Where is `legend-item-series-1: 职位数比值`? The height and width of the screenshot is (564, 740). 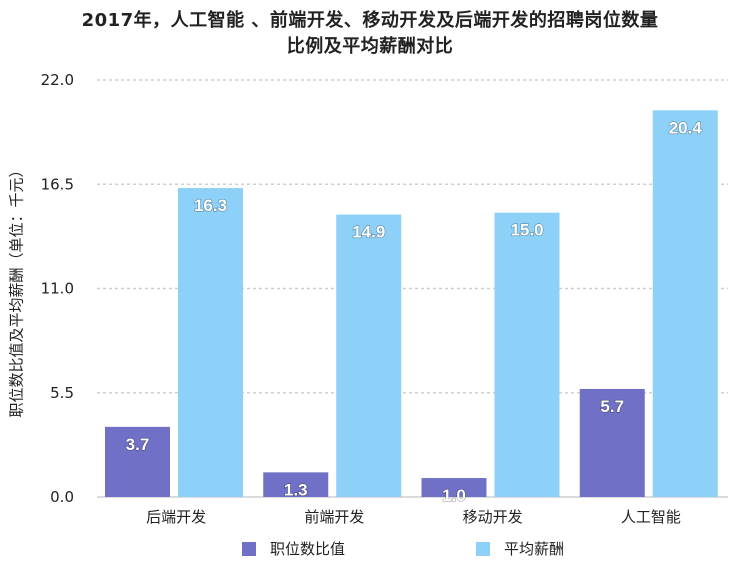 legend-item-series-1: 职位数比值 is located at coordinates (293, 548).